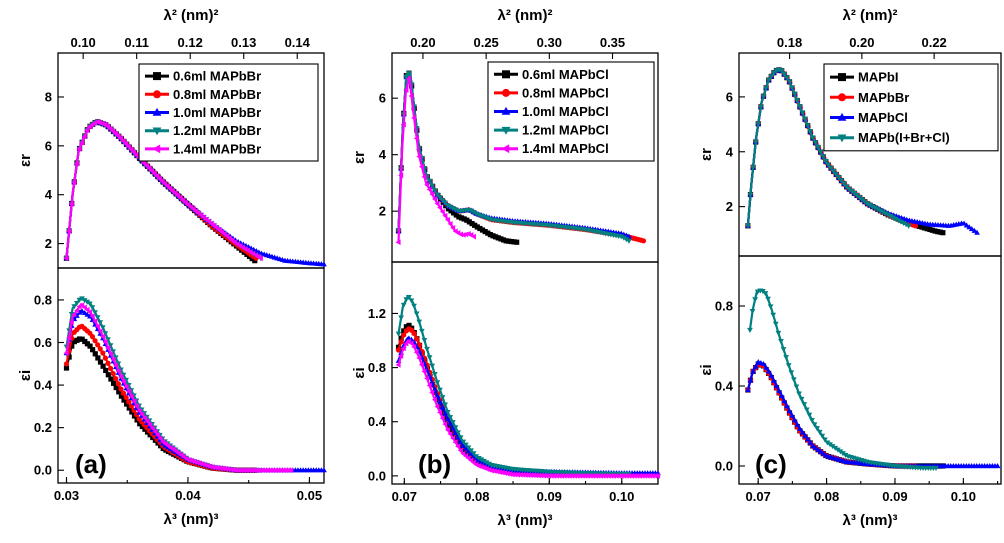 This screenshot has height=543, width=1004. I want to click on lower-y-tick-label: 0.6, so click(43, 342).